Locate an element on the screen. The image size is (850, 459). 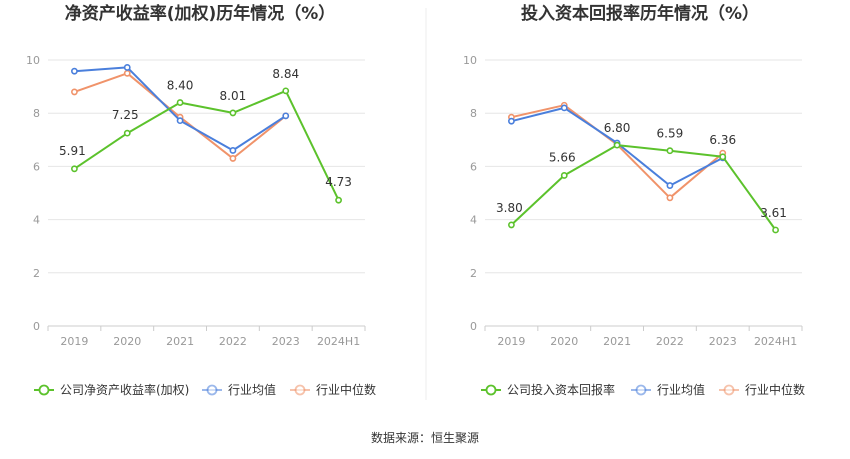
chart-title: 投入资本回报率历年情况（%） is located at coordinates (640, 13).